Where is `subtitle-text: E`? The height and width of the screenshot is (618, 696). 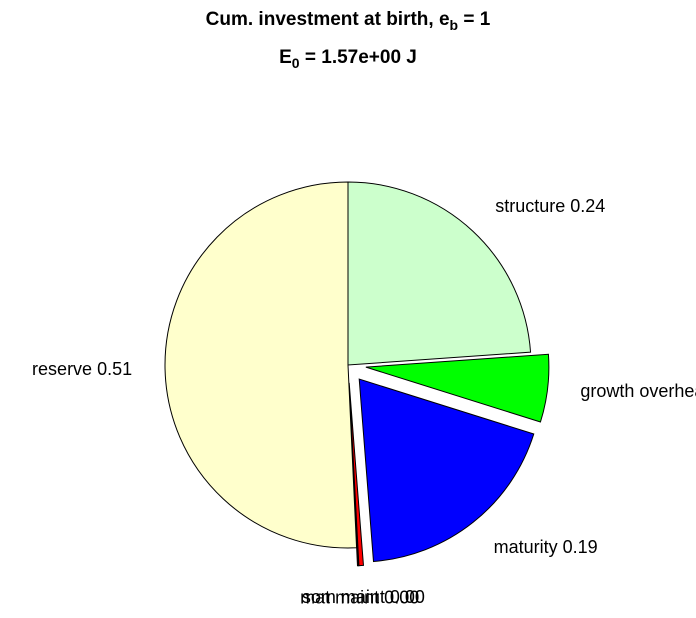 subtitle-text: E is located at coordinates (285, 57).